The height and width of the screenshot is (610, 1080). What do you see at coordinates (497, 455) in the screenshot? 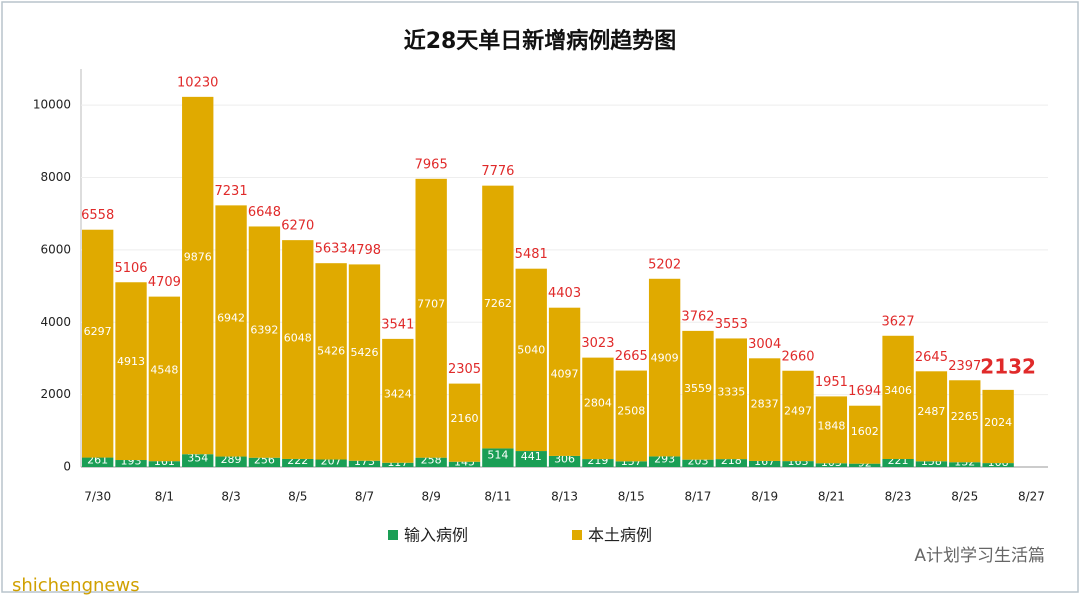
I see `data-label: 514` at bounding box center [497, 455].